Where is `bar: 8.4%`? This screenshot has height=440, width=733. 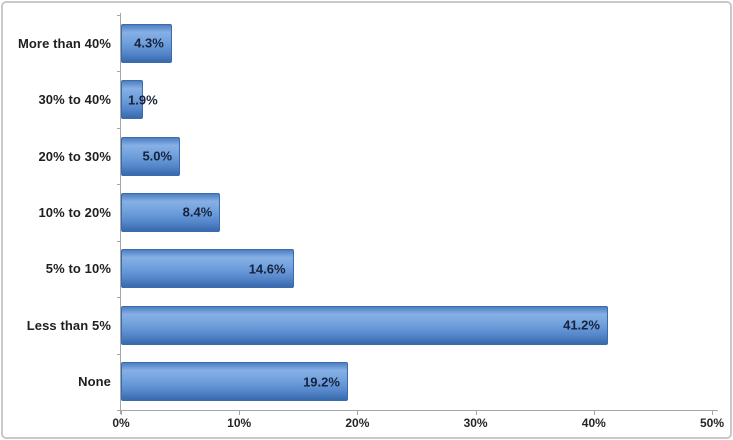 bar: 8.4% is located at coordinates (171, 212).